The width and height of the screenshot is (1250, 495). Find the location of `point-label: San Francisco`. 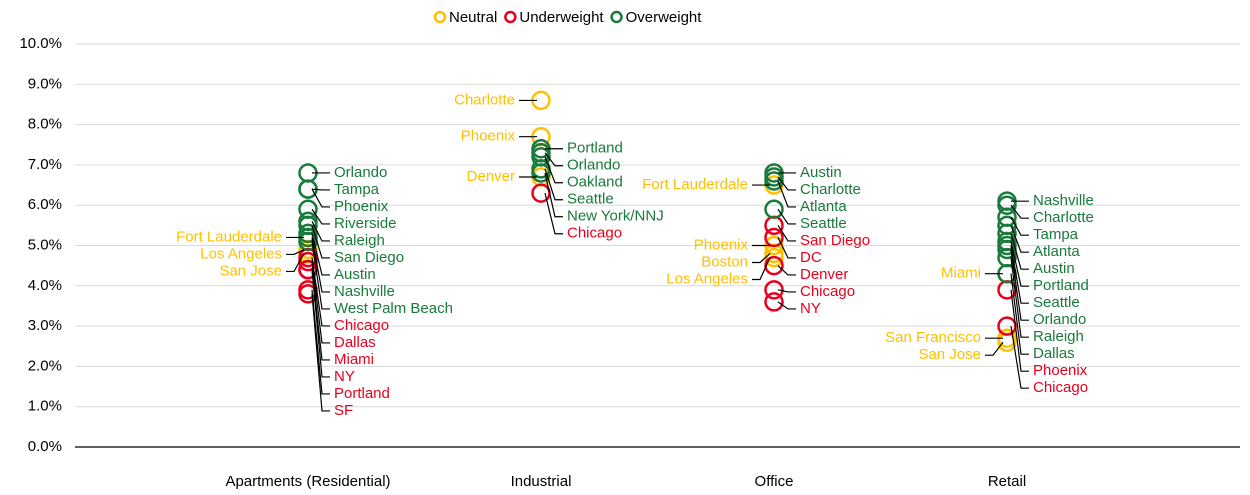

point-label: San Francisco is located at coordinates (933, 337).